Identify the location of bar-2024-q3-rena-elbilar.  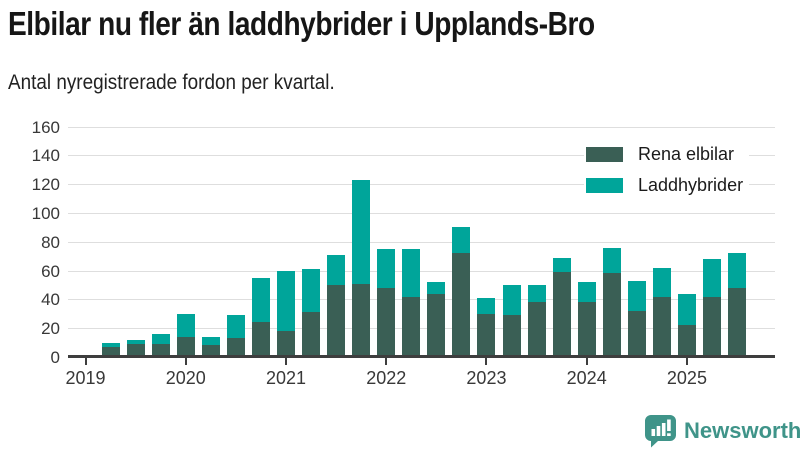
(636, 333).